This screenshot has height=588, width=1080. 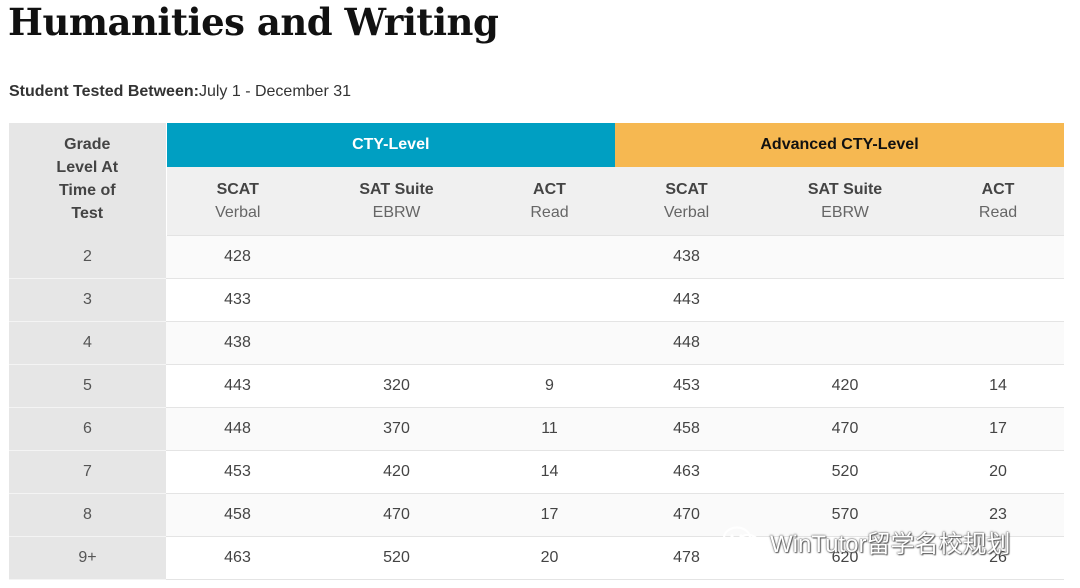 I want to click on grade-cell: 4, so click(x=87, y=343).